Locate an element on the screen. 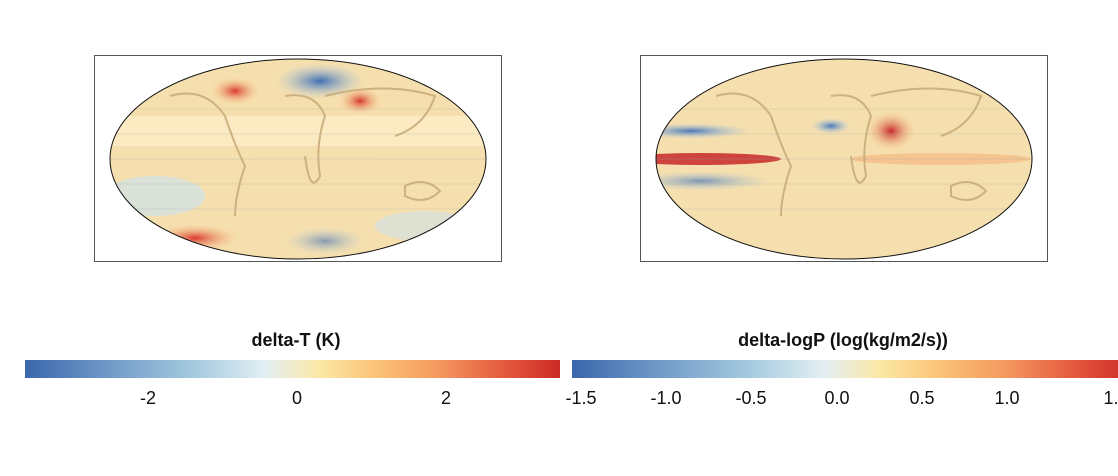 The height and width of the screenshot is (476, 1118). colorbar-delta-logp is located at coordinates (845, 369).